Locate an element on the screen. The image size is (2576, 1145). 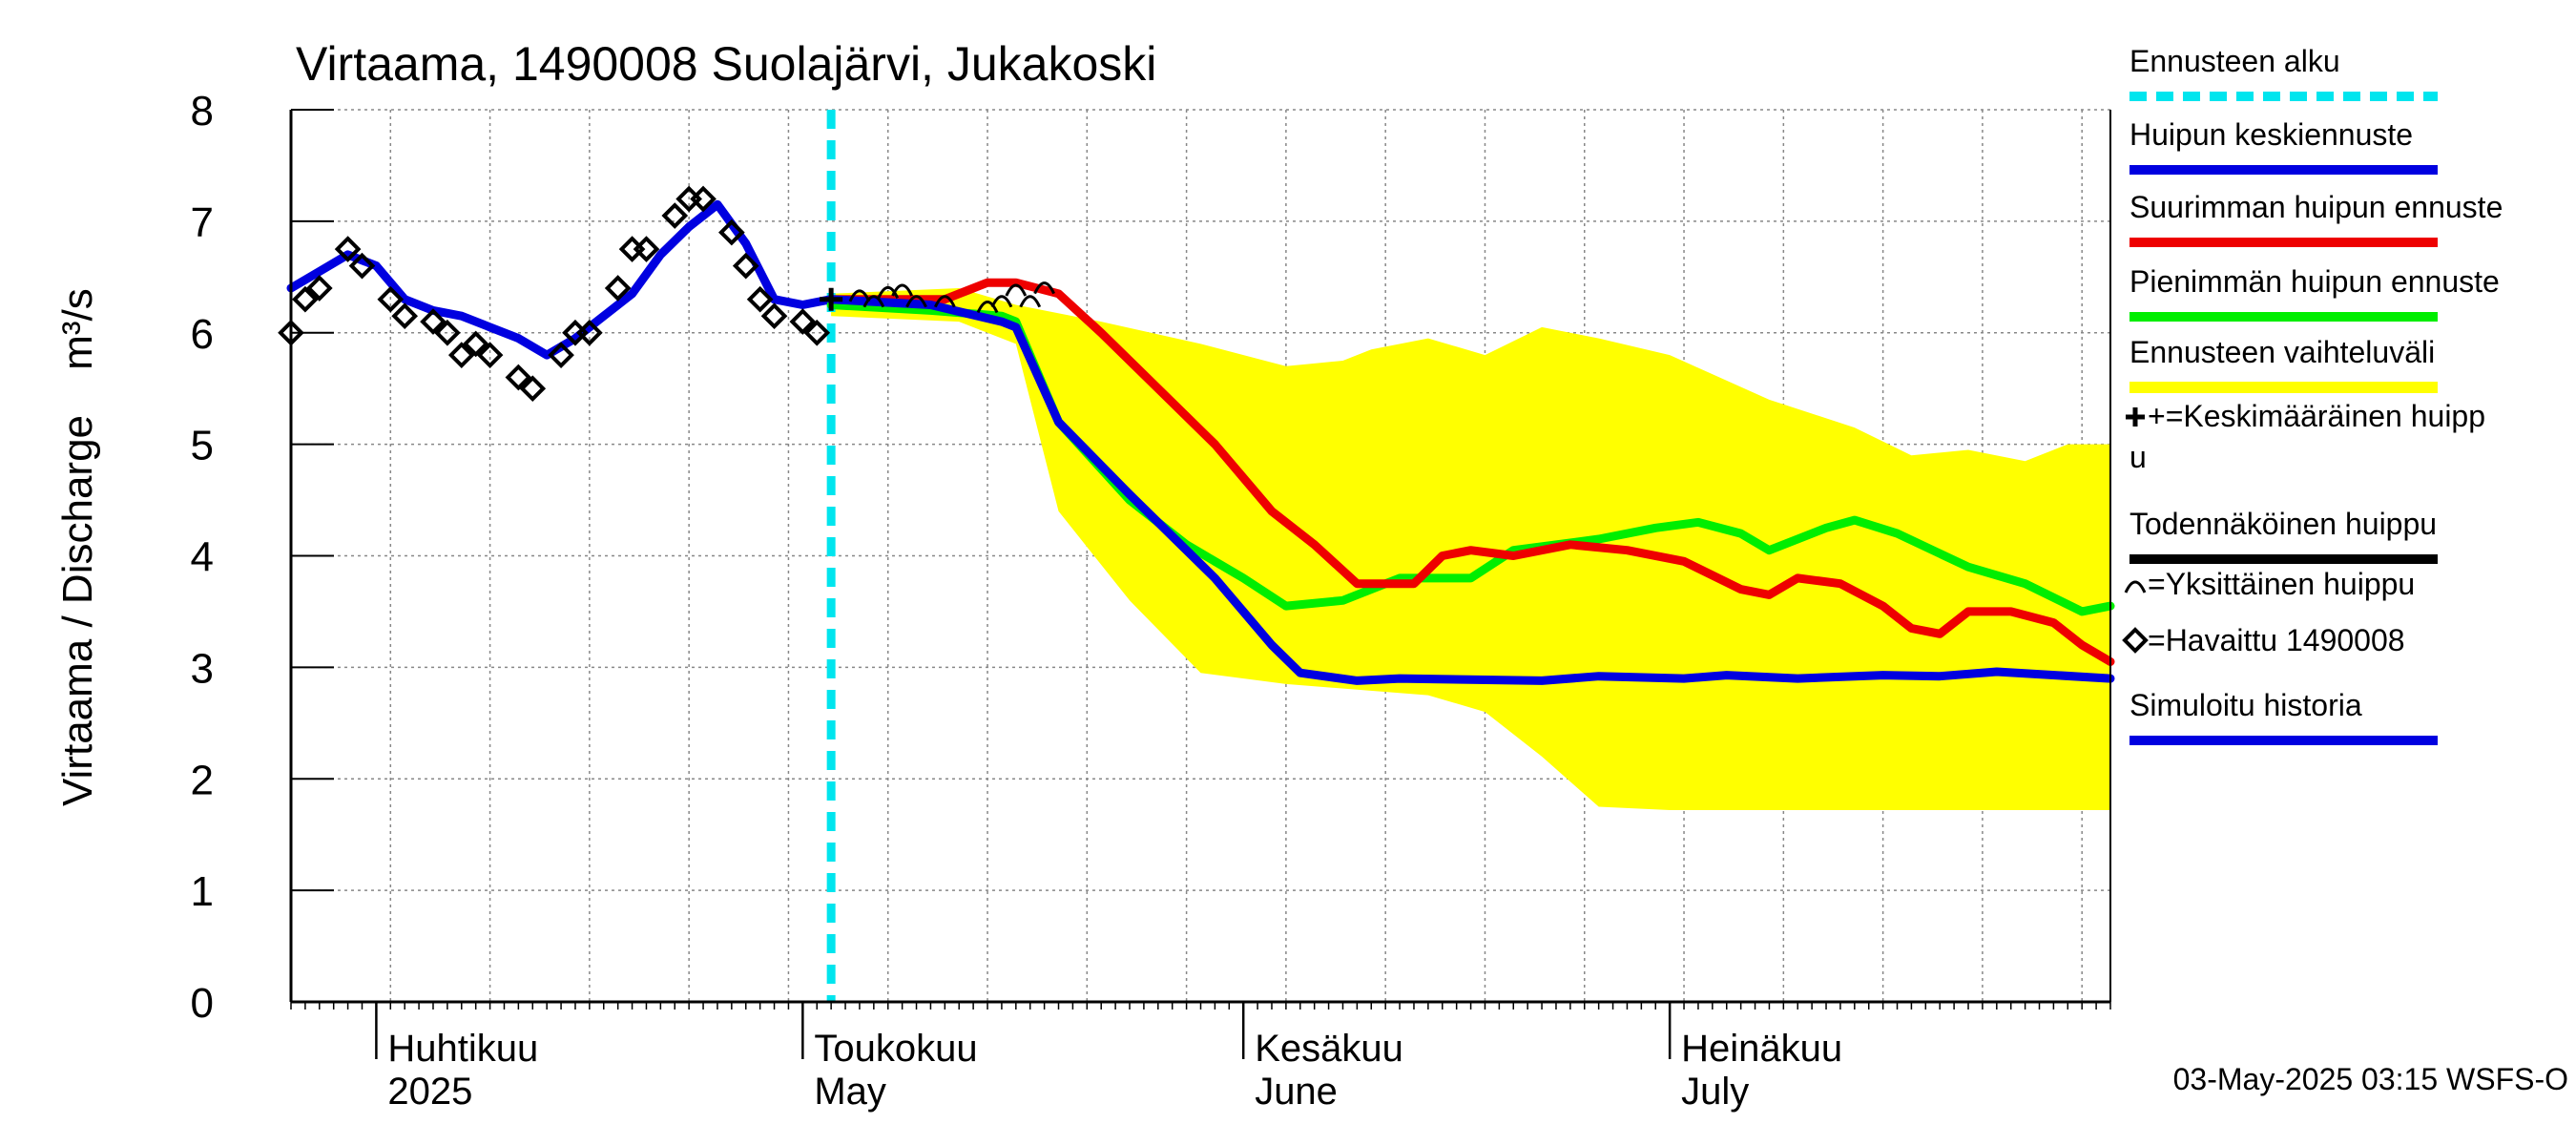
y-tick-label: 1 is located at coordinates (202, 892).